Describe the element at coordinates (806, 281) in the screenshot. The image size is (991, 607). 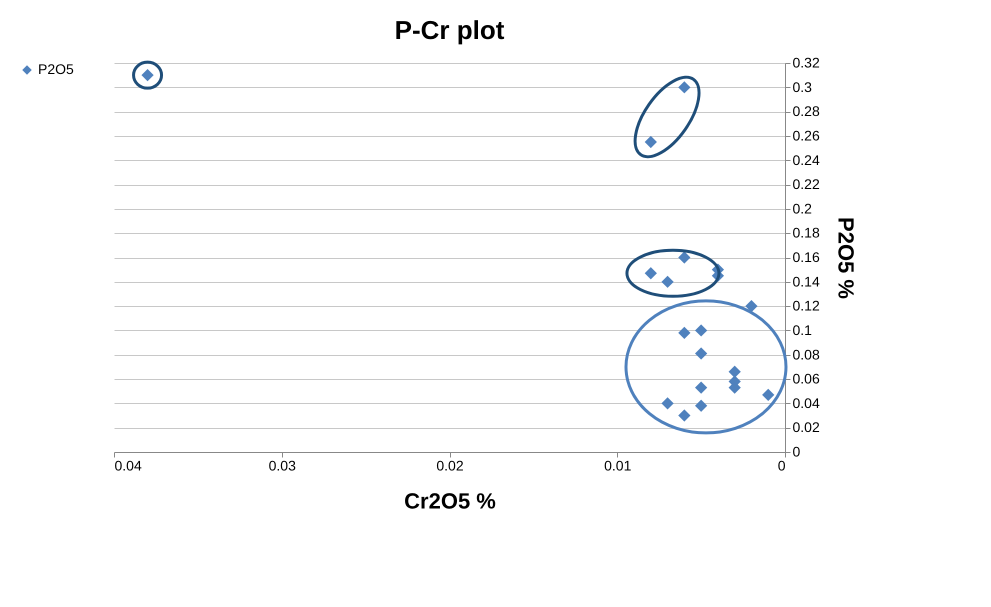
I see `y-tick-label: 0.14` at that location.